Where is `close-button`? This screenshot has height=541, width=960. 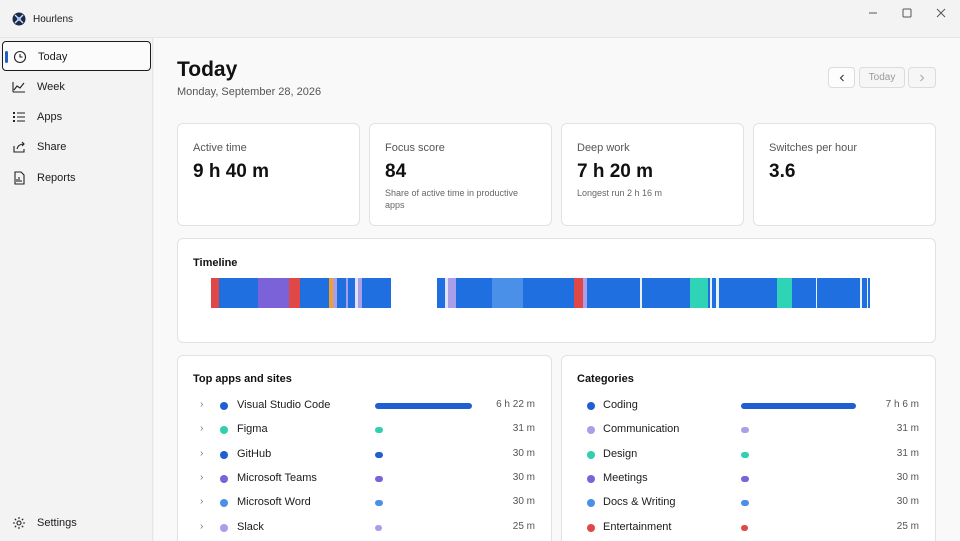 close-button is located at coordinates (941, 13).